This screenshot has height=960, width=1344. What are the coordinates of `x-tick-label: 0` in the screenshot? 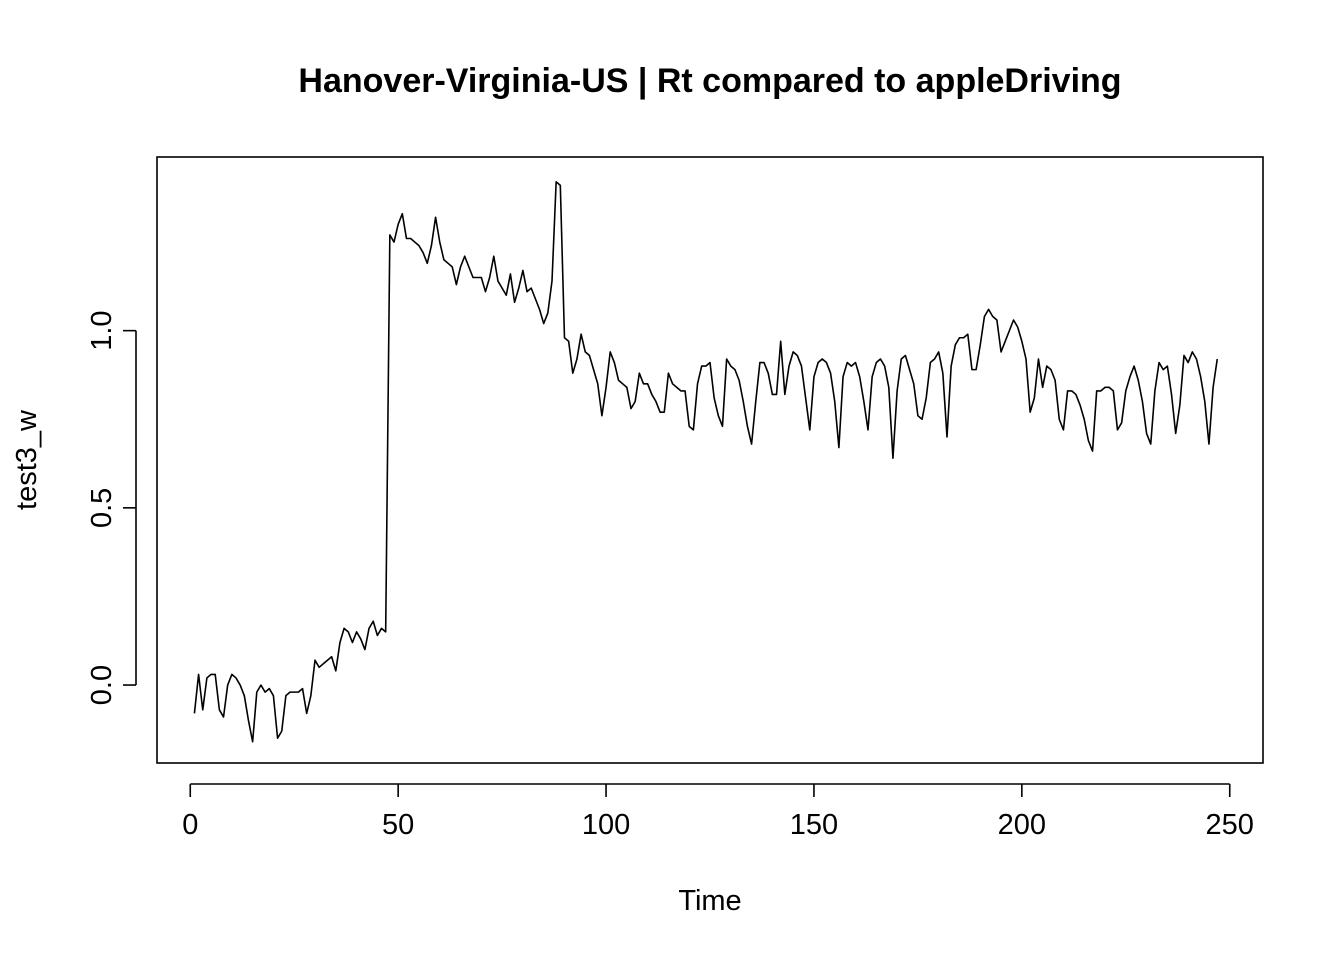 It's located at (190, 825).